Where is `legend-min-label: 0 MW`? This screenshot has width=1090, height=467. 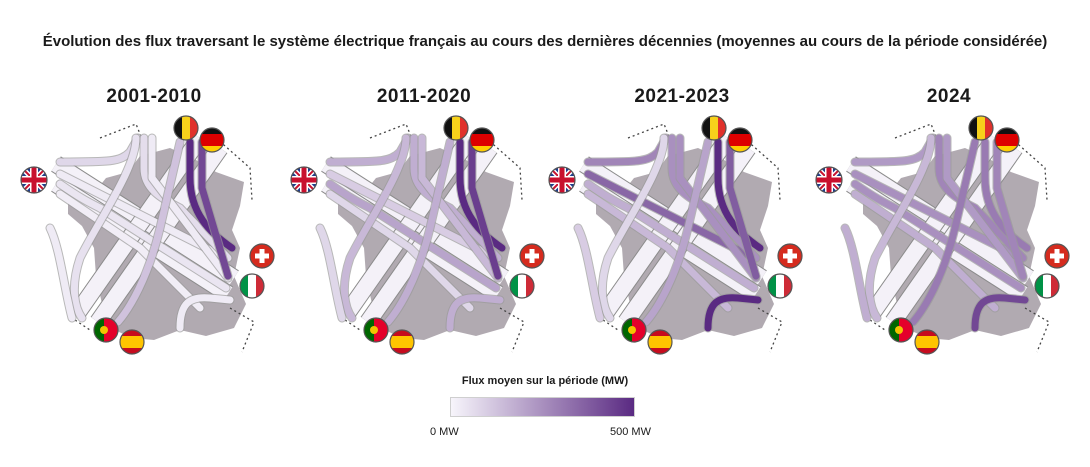 legend-min-label: 0 MW is located at coordinates (444, 432).